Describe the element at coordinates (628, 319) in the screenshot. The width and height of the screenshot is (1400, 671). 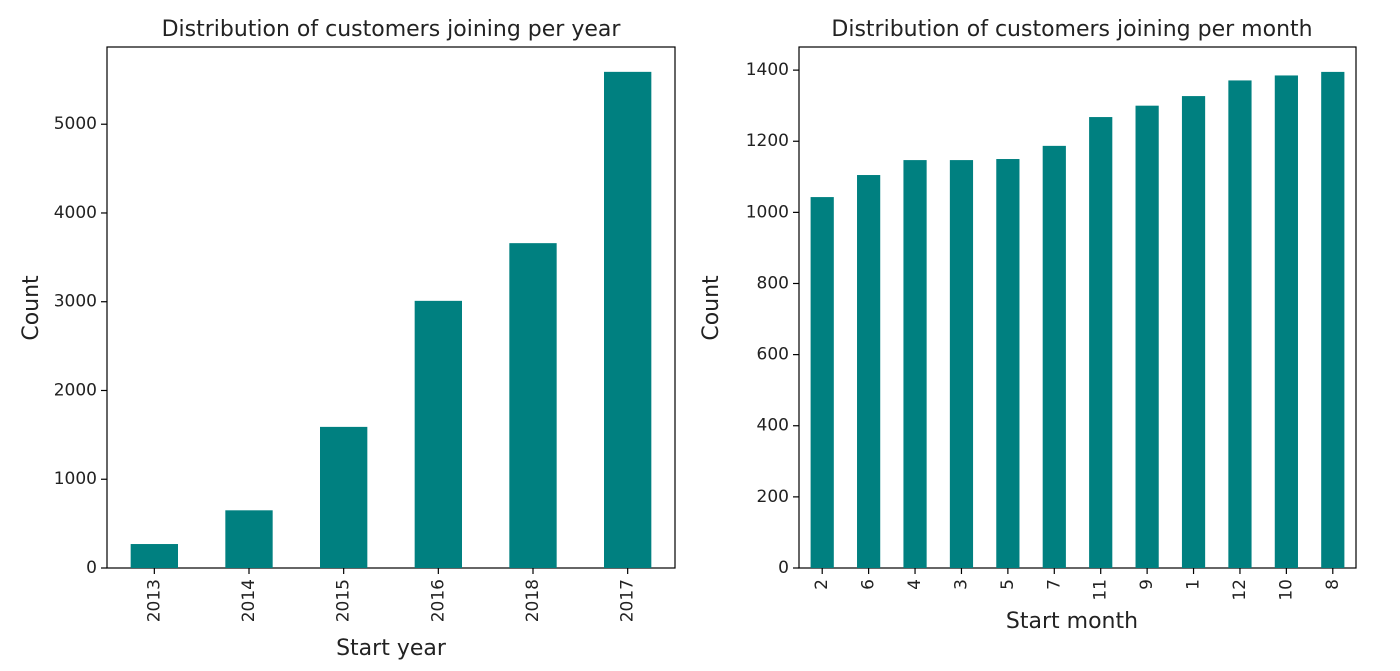
I see `bar-2017` at that location.